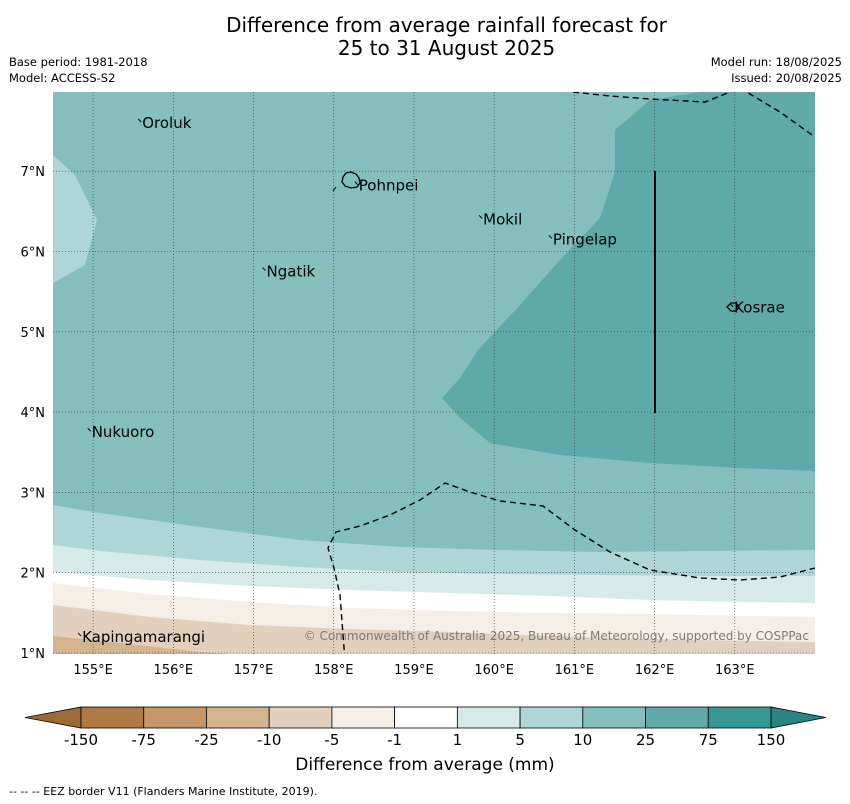 The height and width of the screenshot is (804, 850). What do you see at coordinates (759, 308) in the screenshot?
I see `place-label-kosrae: Kosrae` at bounding box center [759, 308].